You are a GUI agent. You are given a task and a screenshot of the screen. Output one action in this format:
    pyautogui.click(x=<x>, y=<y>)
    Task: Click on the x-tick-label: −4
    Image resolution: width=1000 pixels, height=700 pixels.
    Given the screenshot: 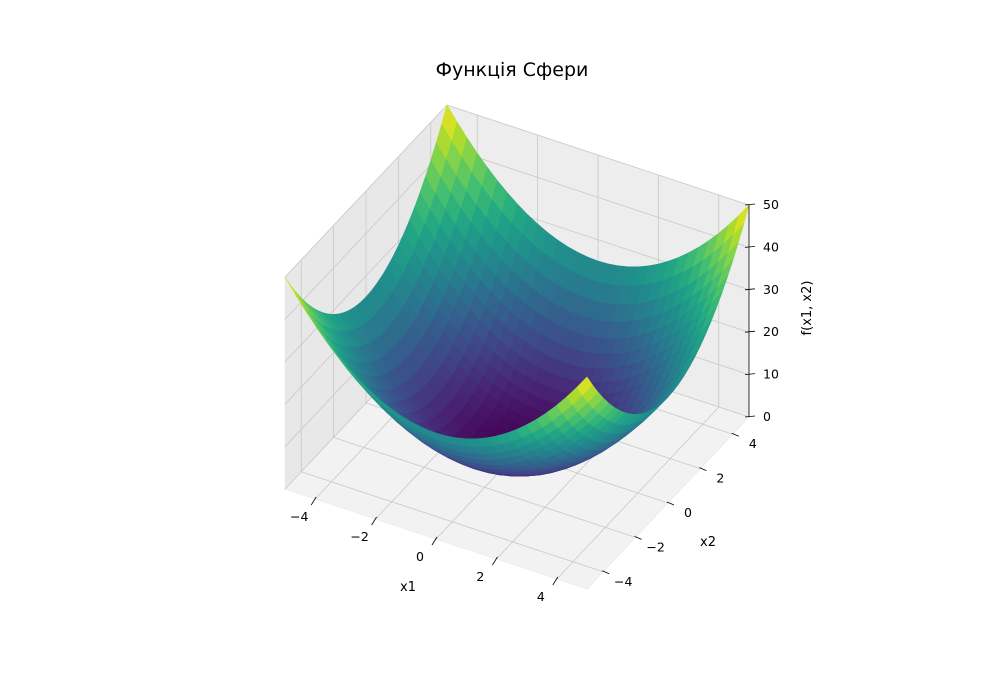 What is the action you would take?
    pyautogui.click(x=299, y=516)
    